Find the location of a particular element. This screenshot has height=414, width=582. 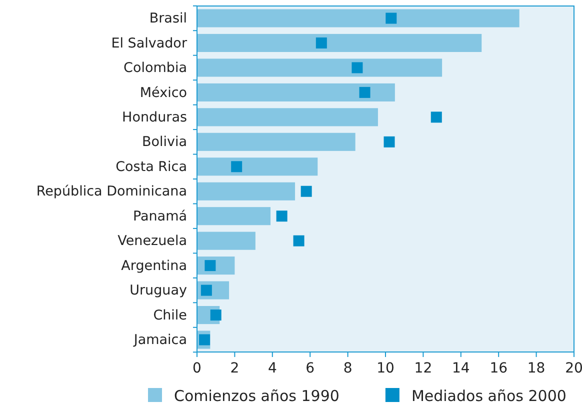

x-tick-label: 0 is located at coordinates (197, 368).